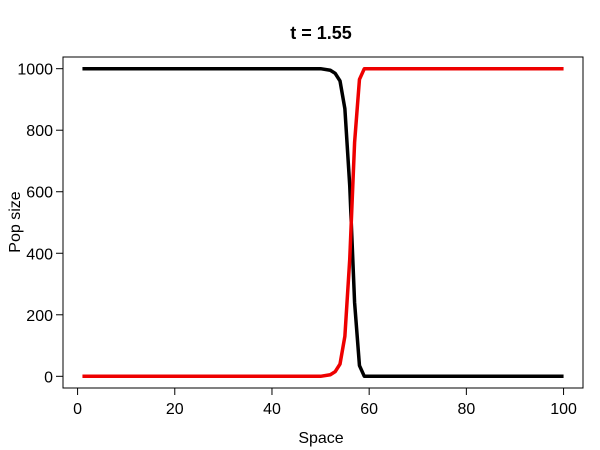  What do you see at coordinates (40, 224) in the screenshot?
I see `y-axis: 0 200 400 600 800 1000` at bounding box center [40, 224].